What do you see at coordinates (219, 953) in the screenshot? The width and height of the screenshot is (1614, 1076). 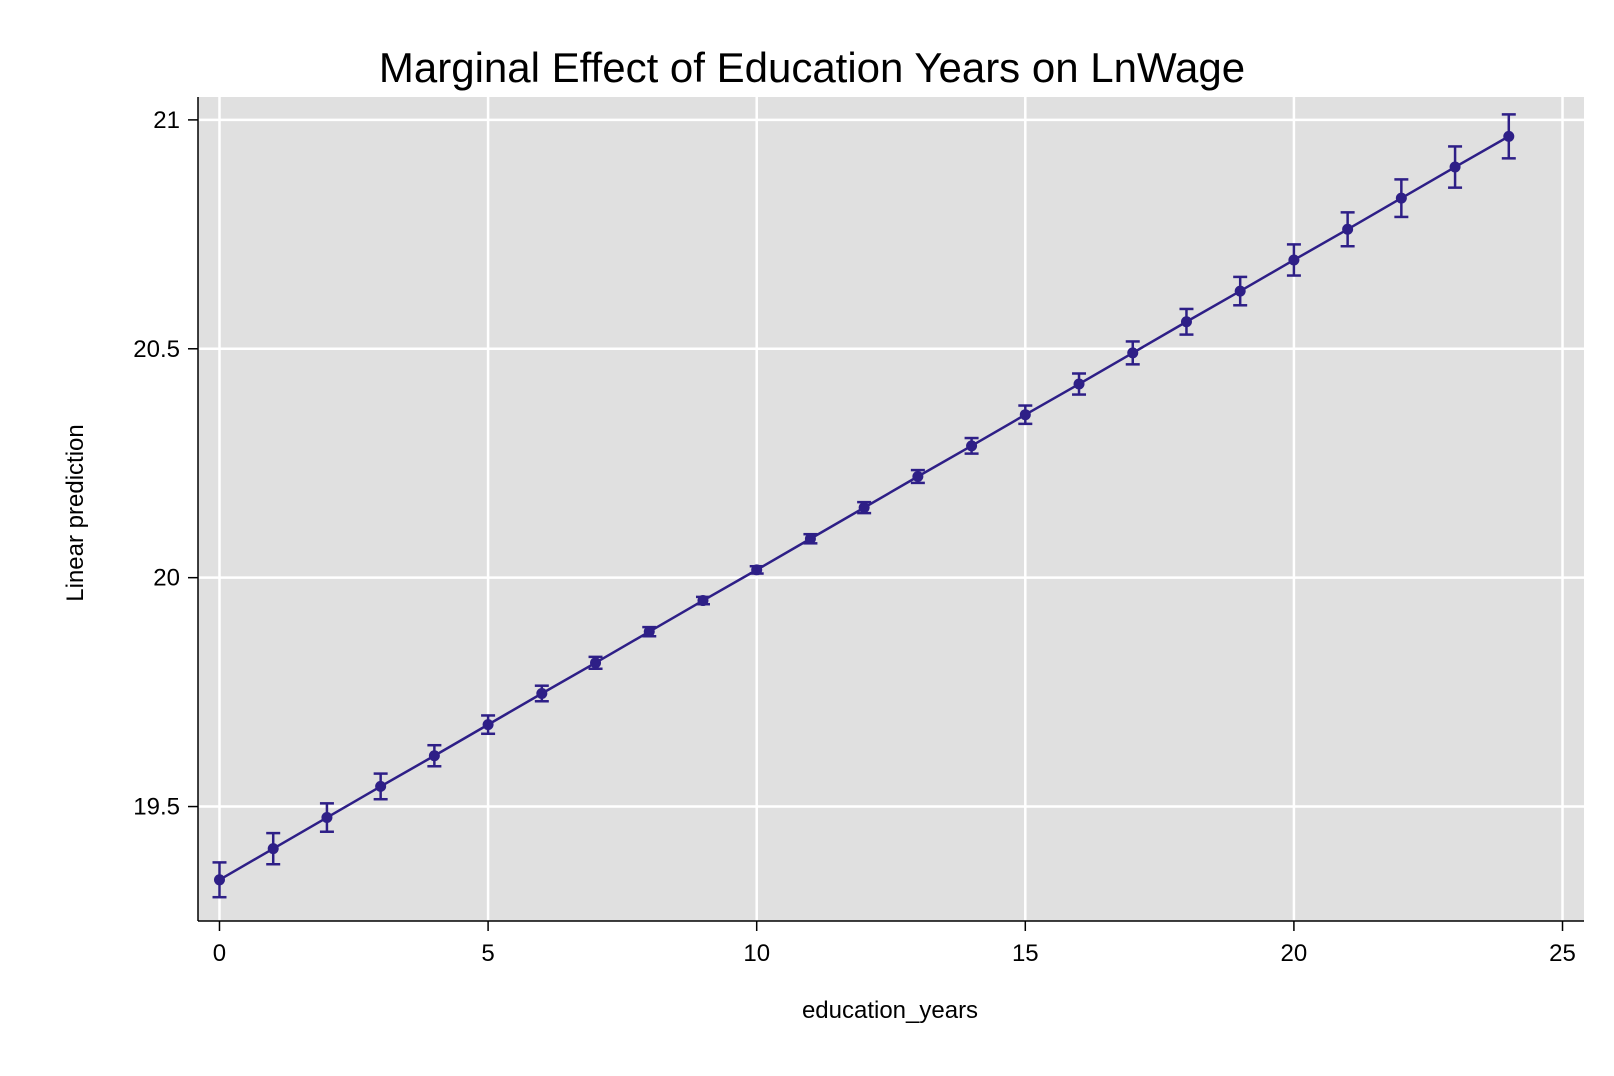 I see `x-tick-label: 0` at bounding box center [219, 953].